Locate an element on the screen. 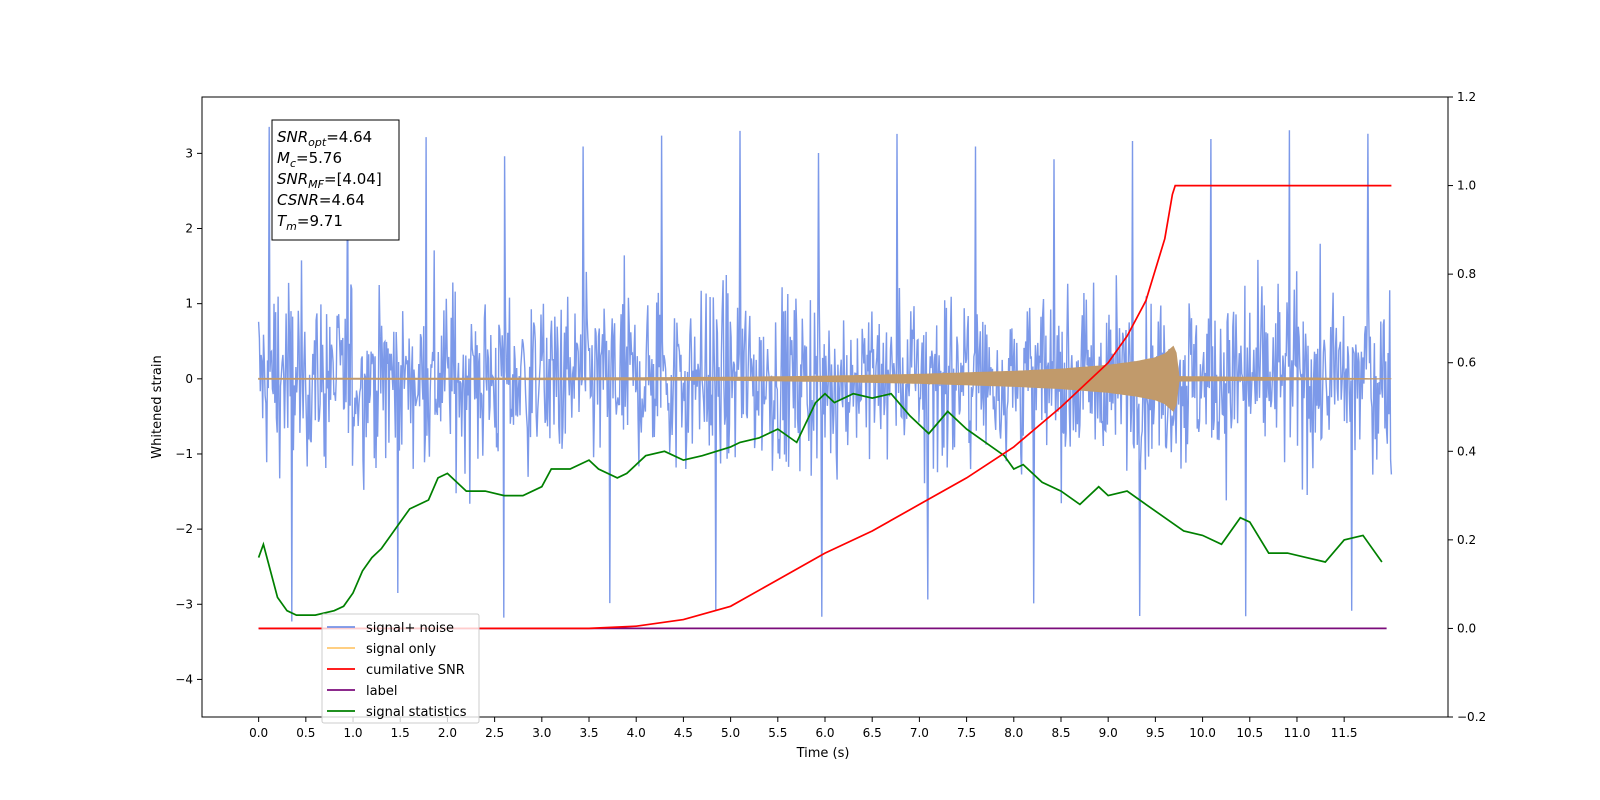 The width and height of the screenshot is (1600, 800). x-tick-label: 6.5 is located at coordinates (872, 733).